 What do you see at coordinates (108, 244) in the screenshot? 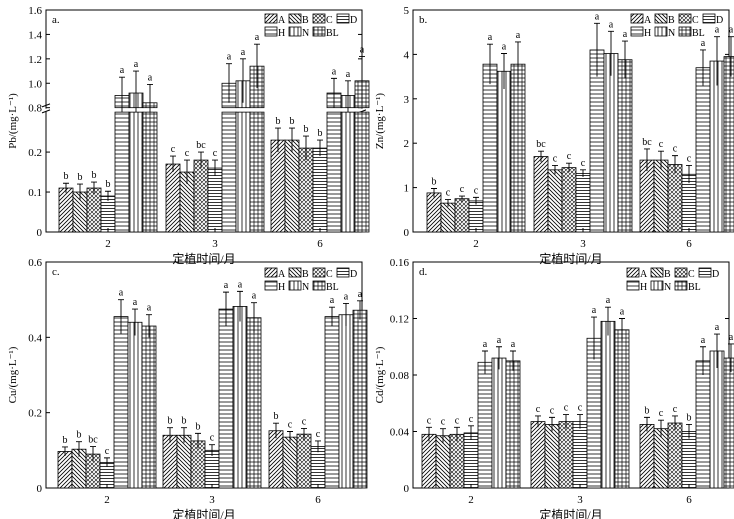
I see `x-tick-label: 2` at bounding box center [108, 244].